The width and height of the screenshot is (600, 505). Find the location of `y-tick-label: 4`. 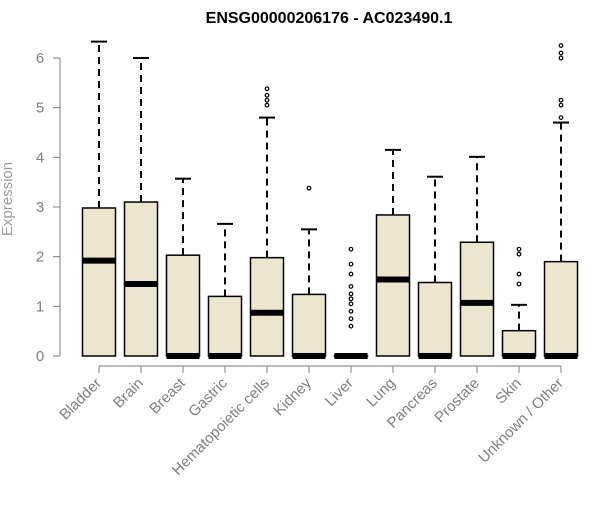

y-tick-label: 4 is located at coordinates (40, 157).